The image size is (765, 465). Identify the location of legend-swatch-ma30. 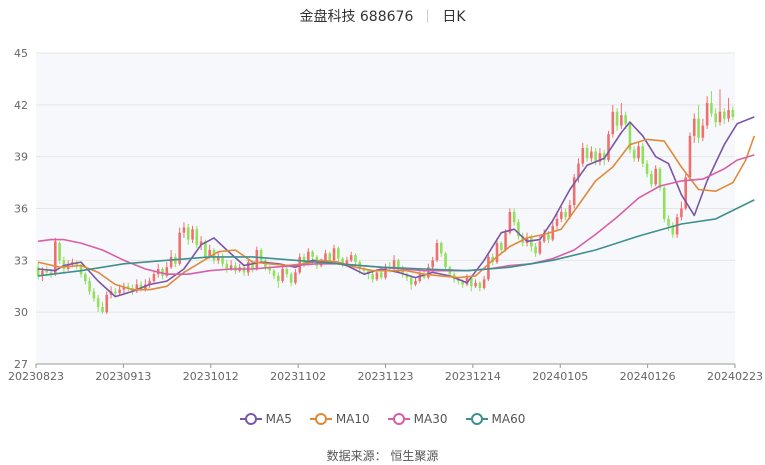
(398, 419).